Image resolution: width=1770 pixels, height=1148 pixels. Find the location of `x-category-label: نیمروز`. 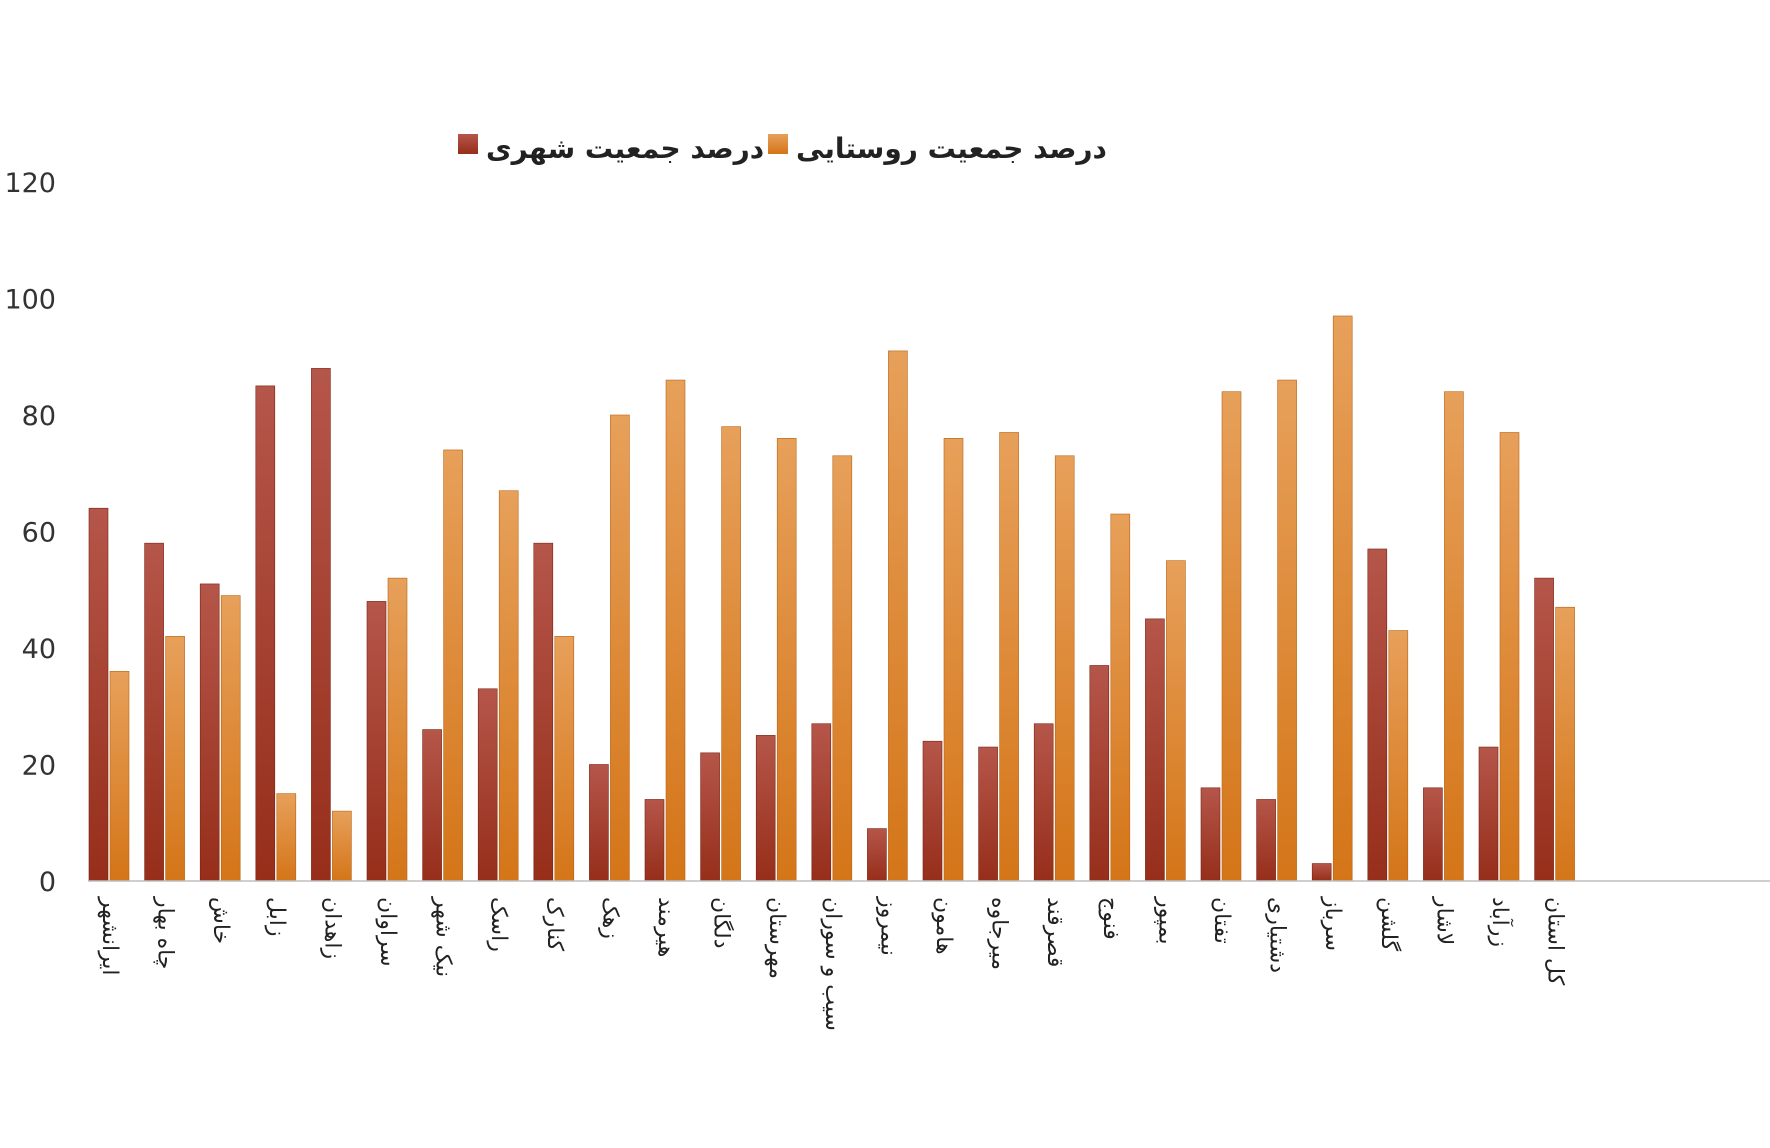

x-category-label: نیمروز is located at coordinates (887, 926).